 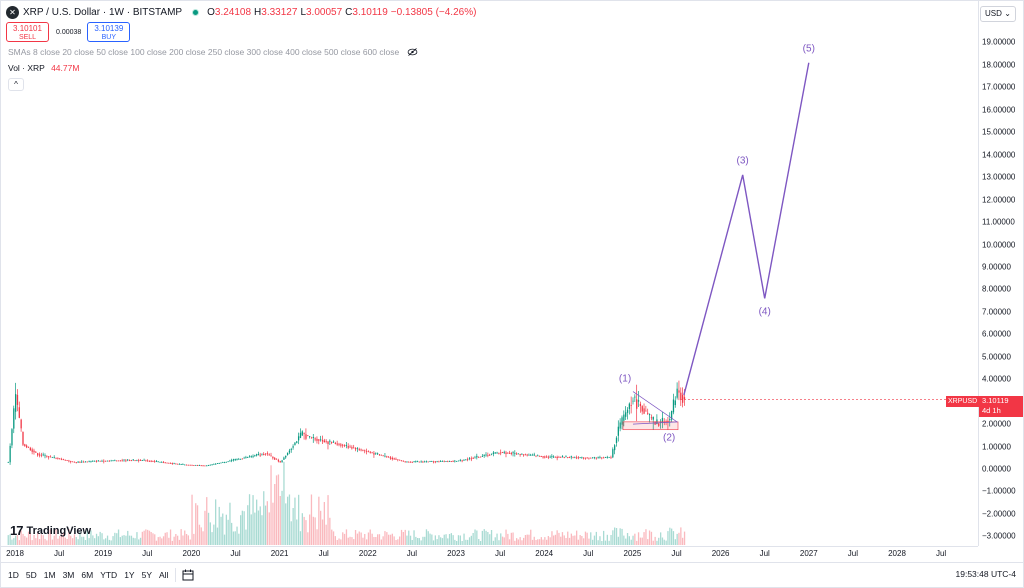 I want to click on symbol-title: XRP / U.S. Dollar · 1W · BITSTAMP, so click(x=103, y=12).